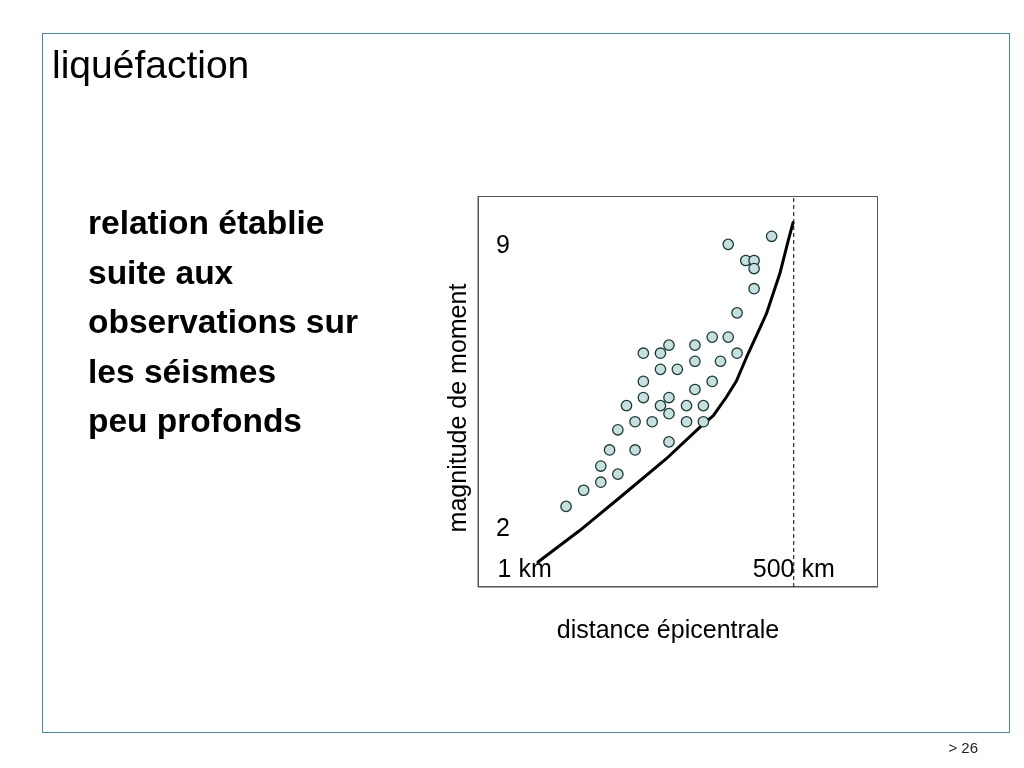 The image size is (1024, 768). What do you see at coordinates (151, 65) in the screenshot?
I see `text: liquéfaction` at bounding box center [151, 65].